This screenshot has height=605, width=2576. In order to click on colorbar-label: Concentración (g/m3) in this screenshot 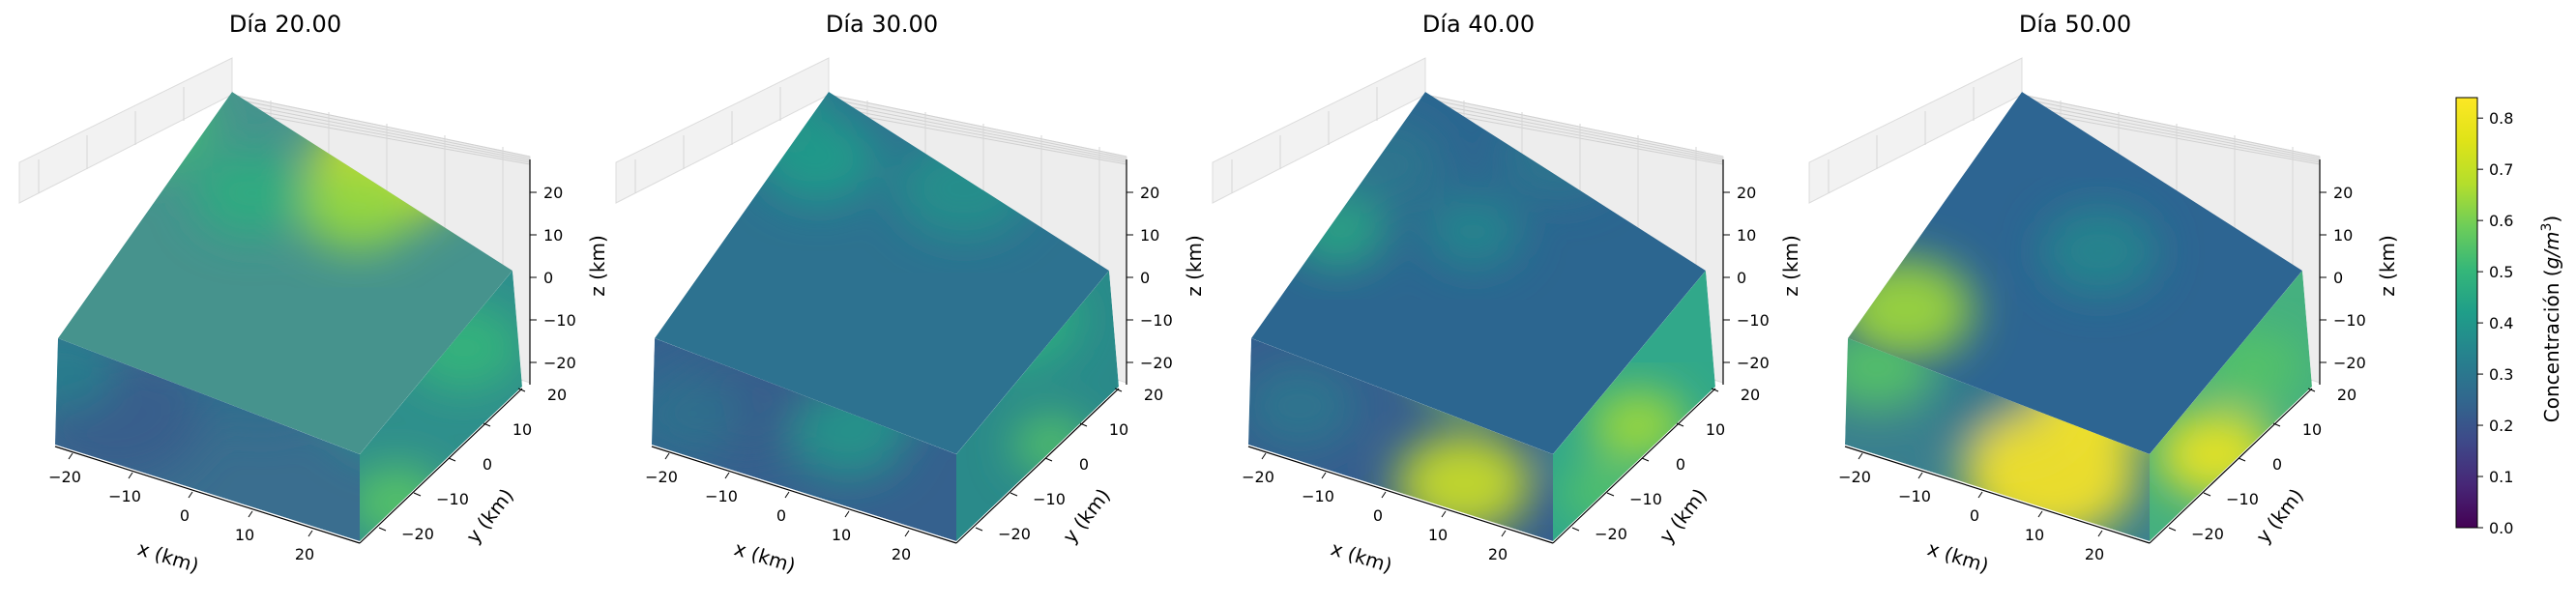, I will do `click(2551, 319)`.